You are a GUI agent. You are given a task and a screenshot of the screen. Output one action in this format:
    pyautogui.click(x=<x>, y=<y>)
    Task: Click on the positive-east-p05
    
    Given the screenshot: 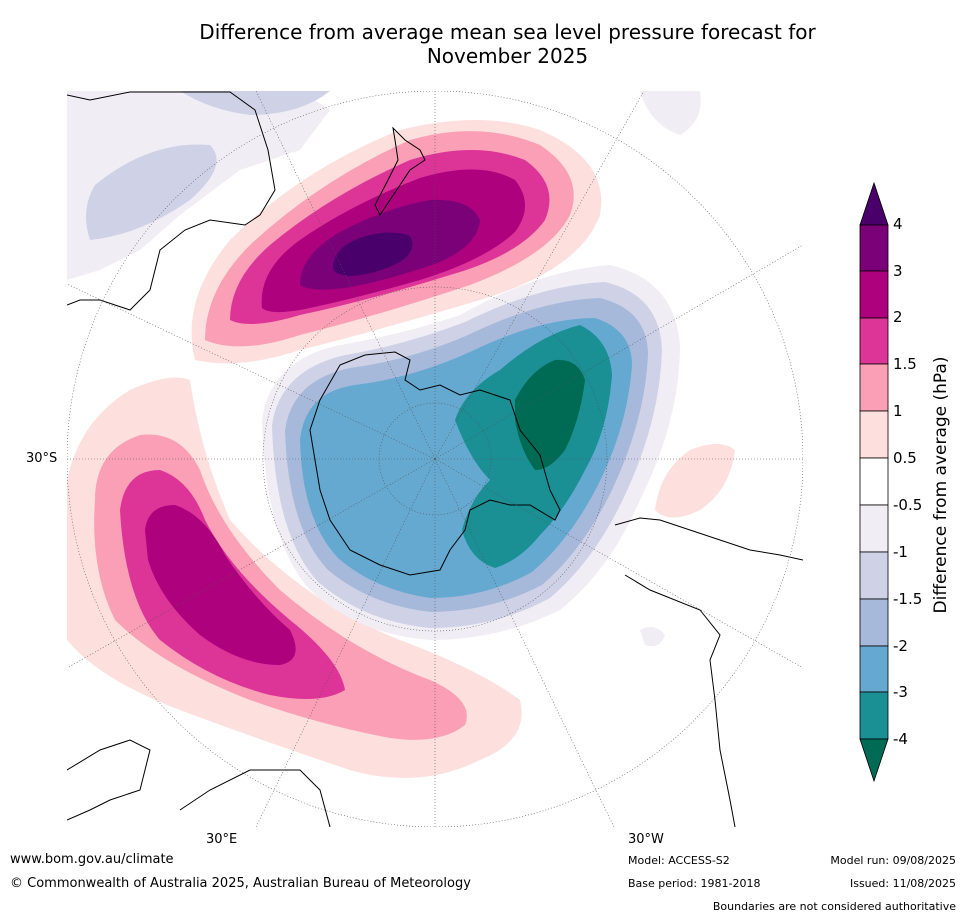 What is the action you would take?
    pyautogui.click(x=695, y=481)
    